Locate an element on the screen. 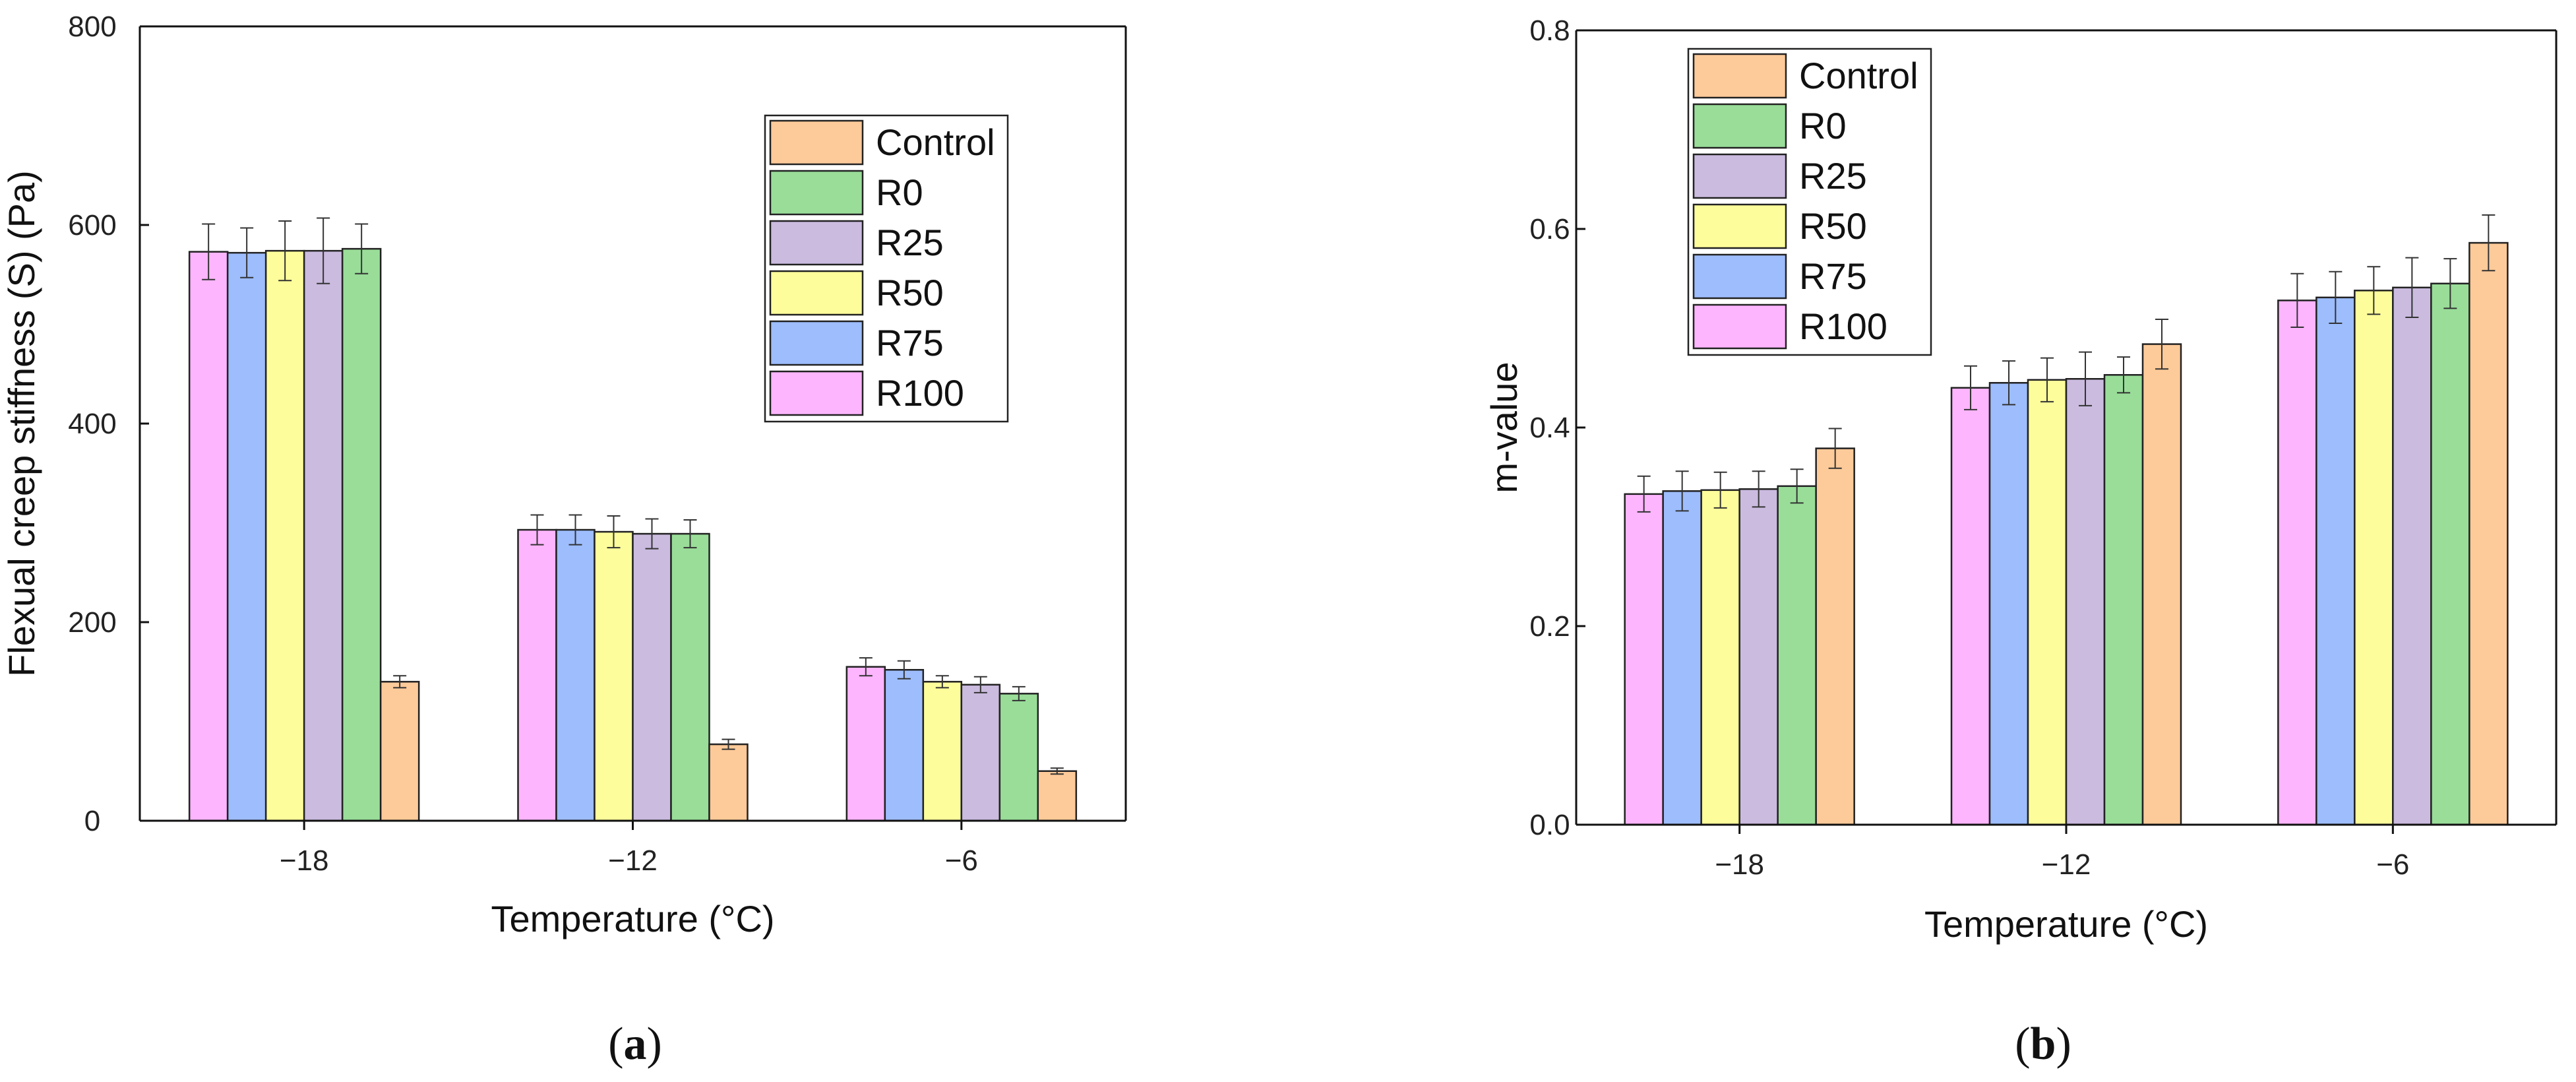  panel-b-caption: (b) is located at coordinates (2043, 1044).